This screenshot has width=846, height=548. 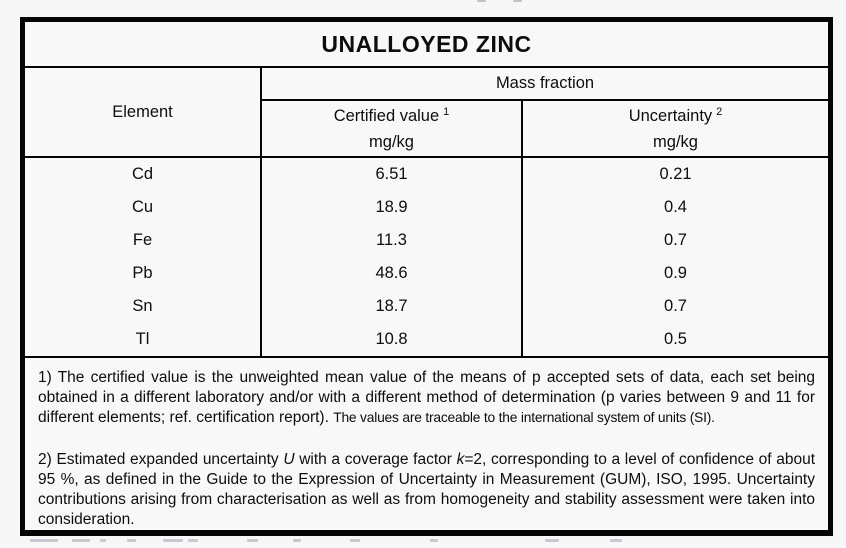 What do you see at coordinates (392, 174) in the screenshot?
I see `cell-certified-value: 6.51` at bounding box center [392, 174].